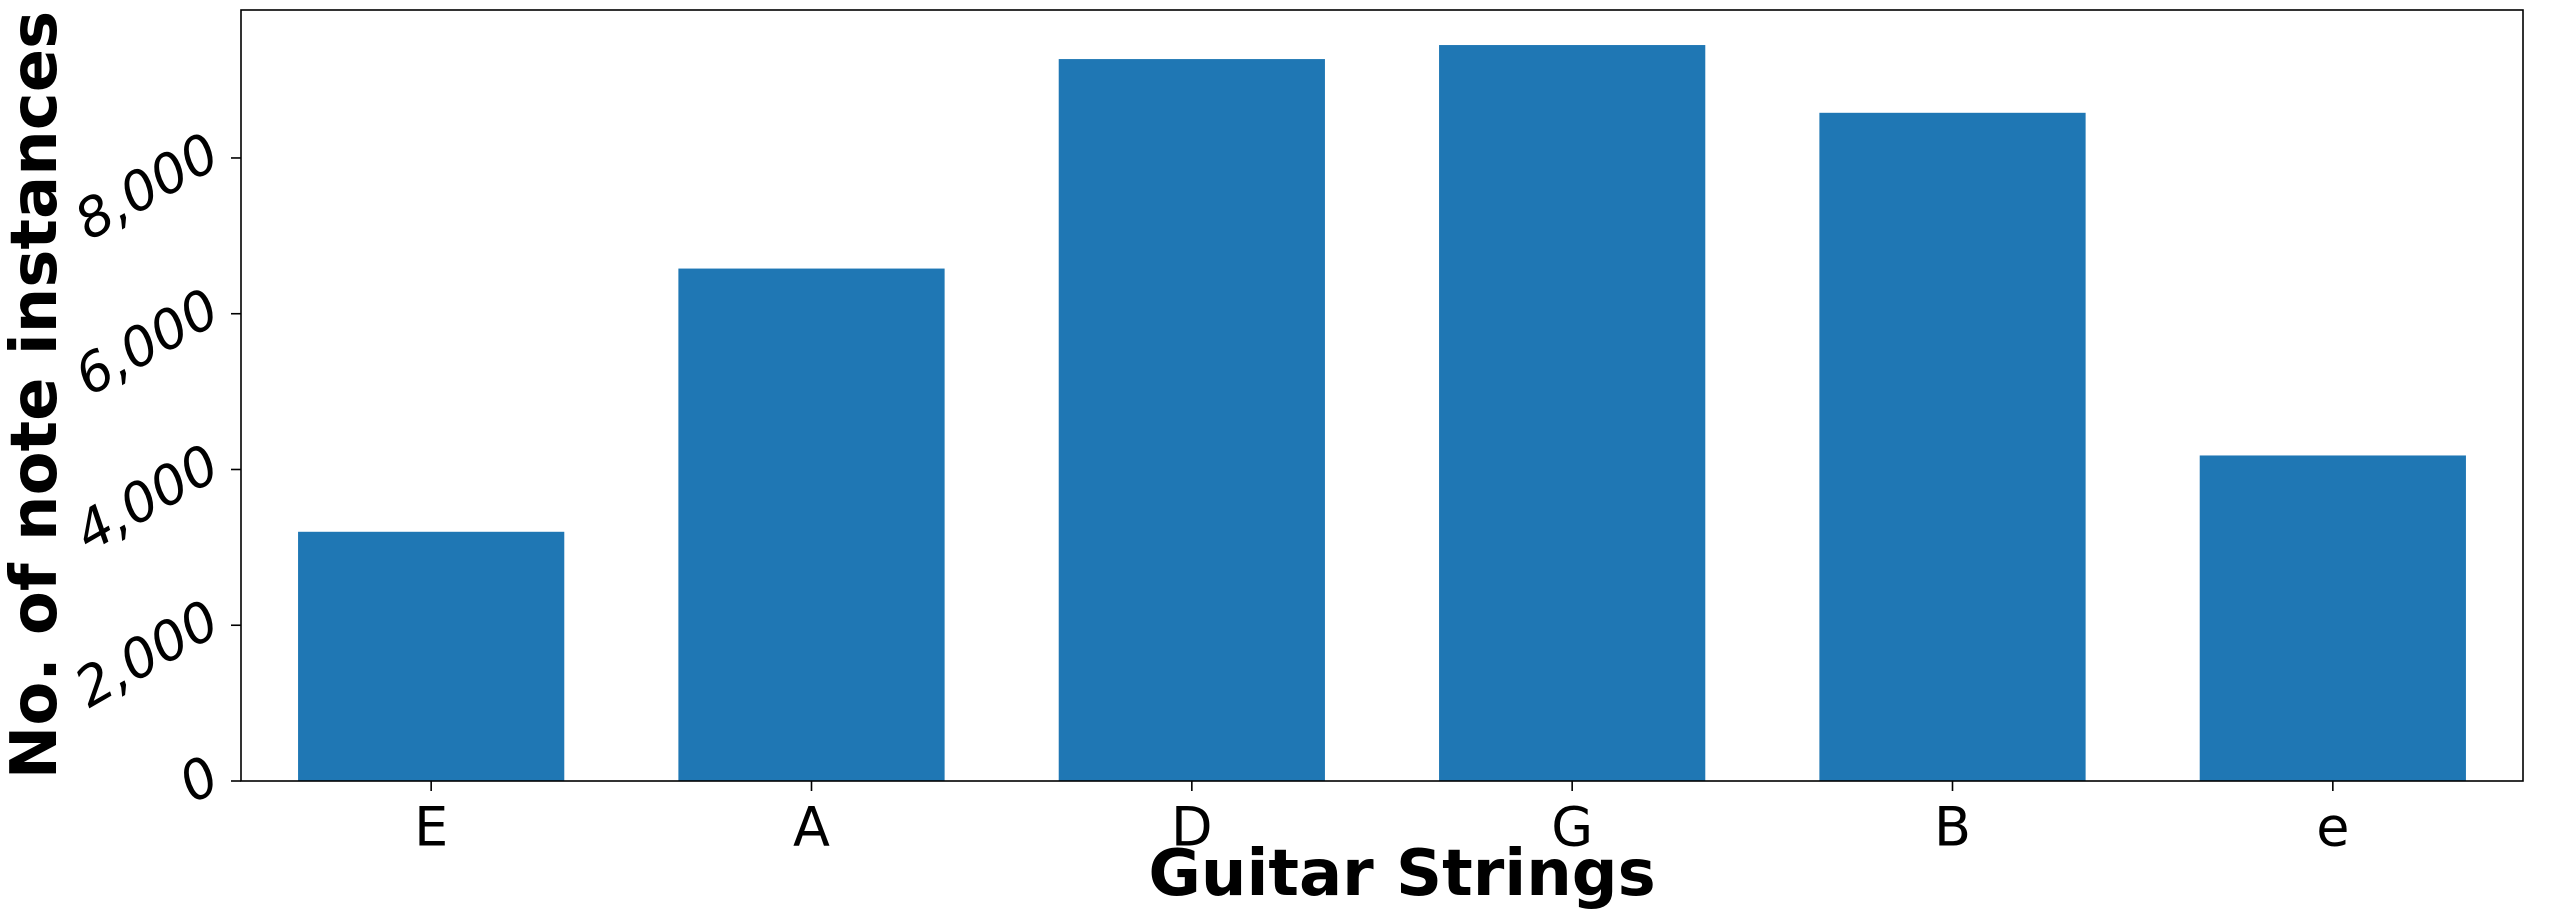 This screenshot has width=2576, height=921. Describe the element at coordinates (36, 395) in the screenshot. I see `y-axis-title: No. of note instances` at that location.